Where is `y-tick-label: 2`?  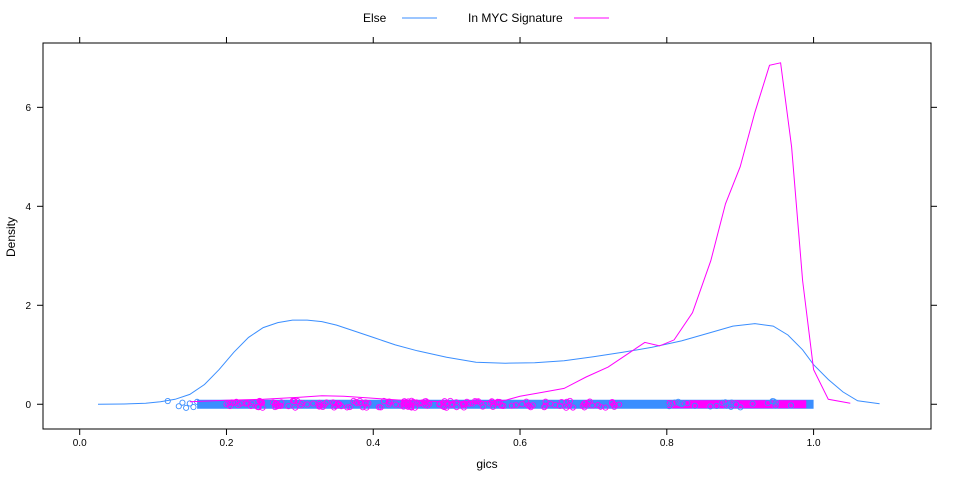 y-tick-label: 2 is located at coordinates (28, 306).